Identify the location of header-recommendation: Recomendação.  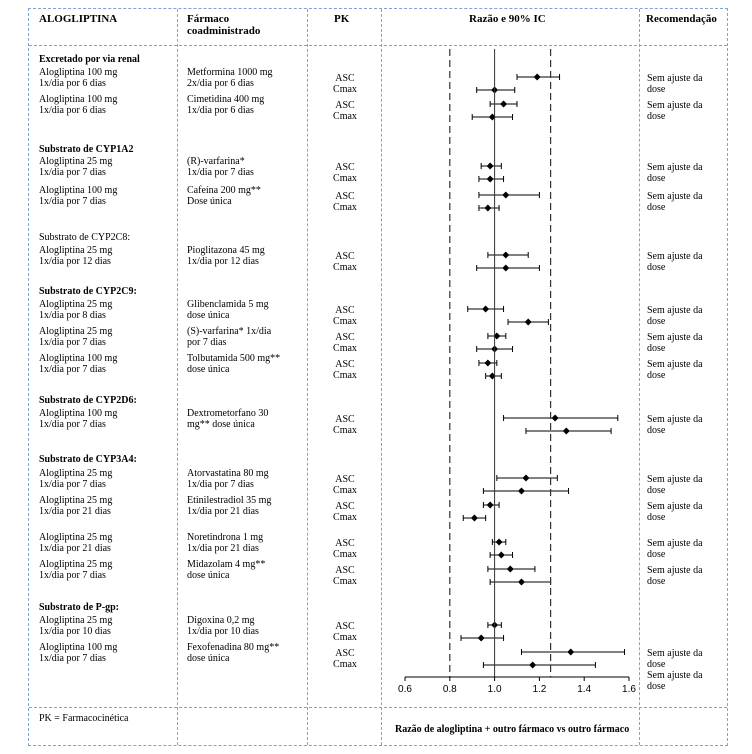
(681, 19).